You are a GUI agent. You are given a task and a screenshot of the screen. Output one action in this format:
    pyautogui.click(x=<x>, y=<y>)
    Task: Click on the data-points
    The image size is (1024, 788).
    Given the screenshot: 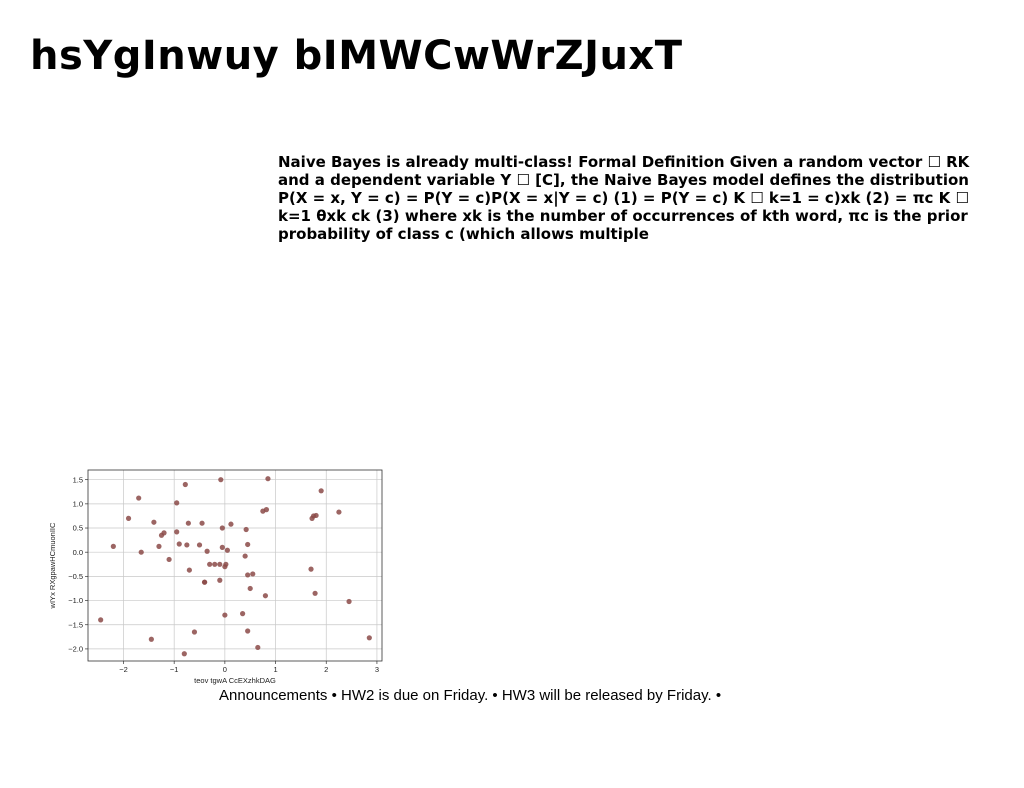 What is the action you would take?
    pyautogui.click(x=235, y=566)
    